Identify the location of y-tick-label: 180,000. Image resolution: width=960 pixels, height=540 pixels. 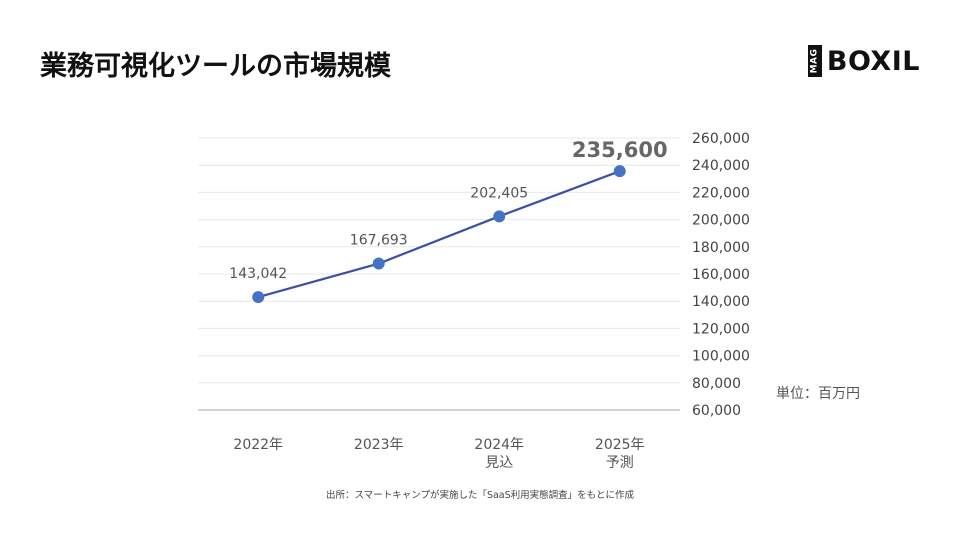
(721, 248).